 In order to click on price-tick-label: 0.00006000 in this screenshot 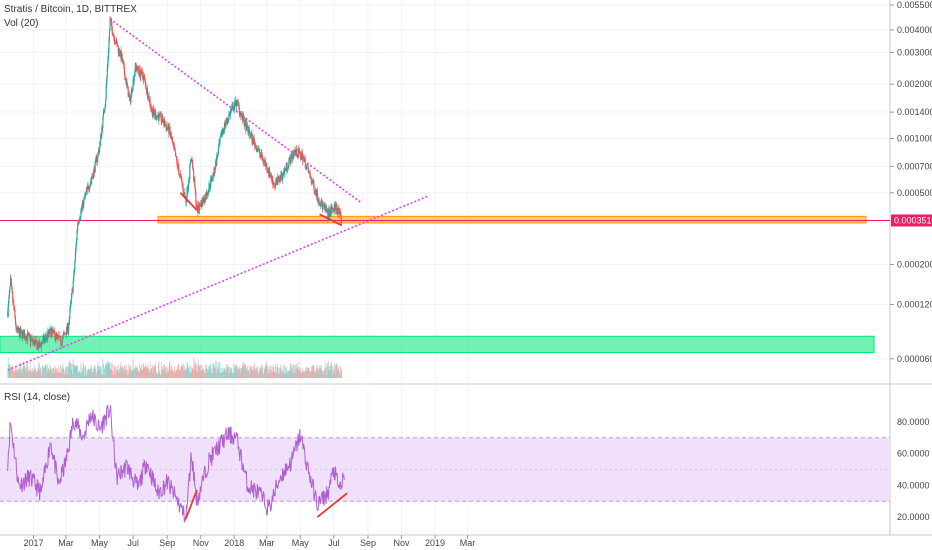, I will do `click(914, 359)`.